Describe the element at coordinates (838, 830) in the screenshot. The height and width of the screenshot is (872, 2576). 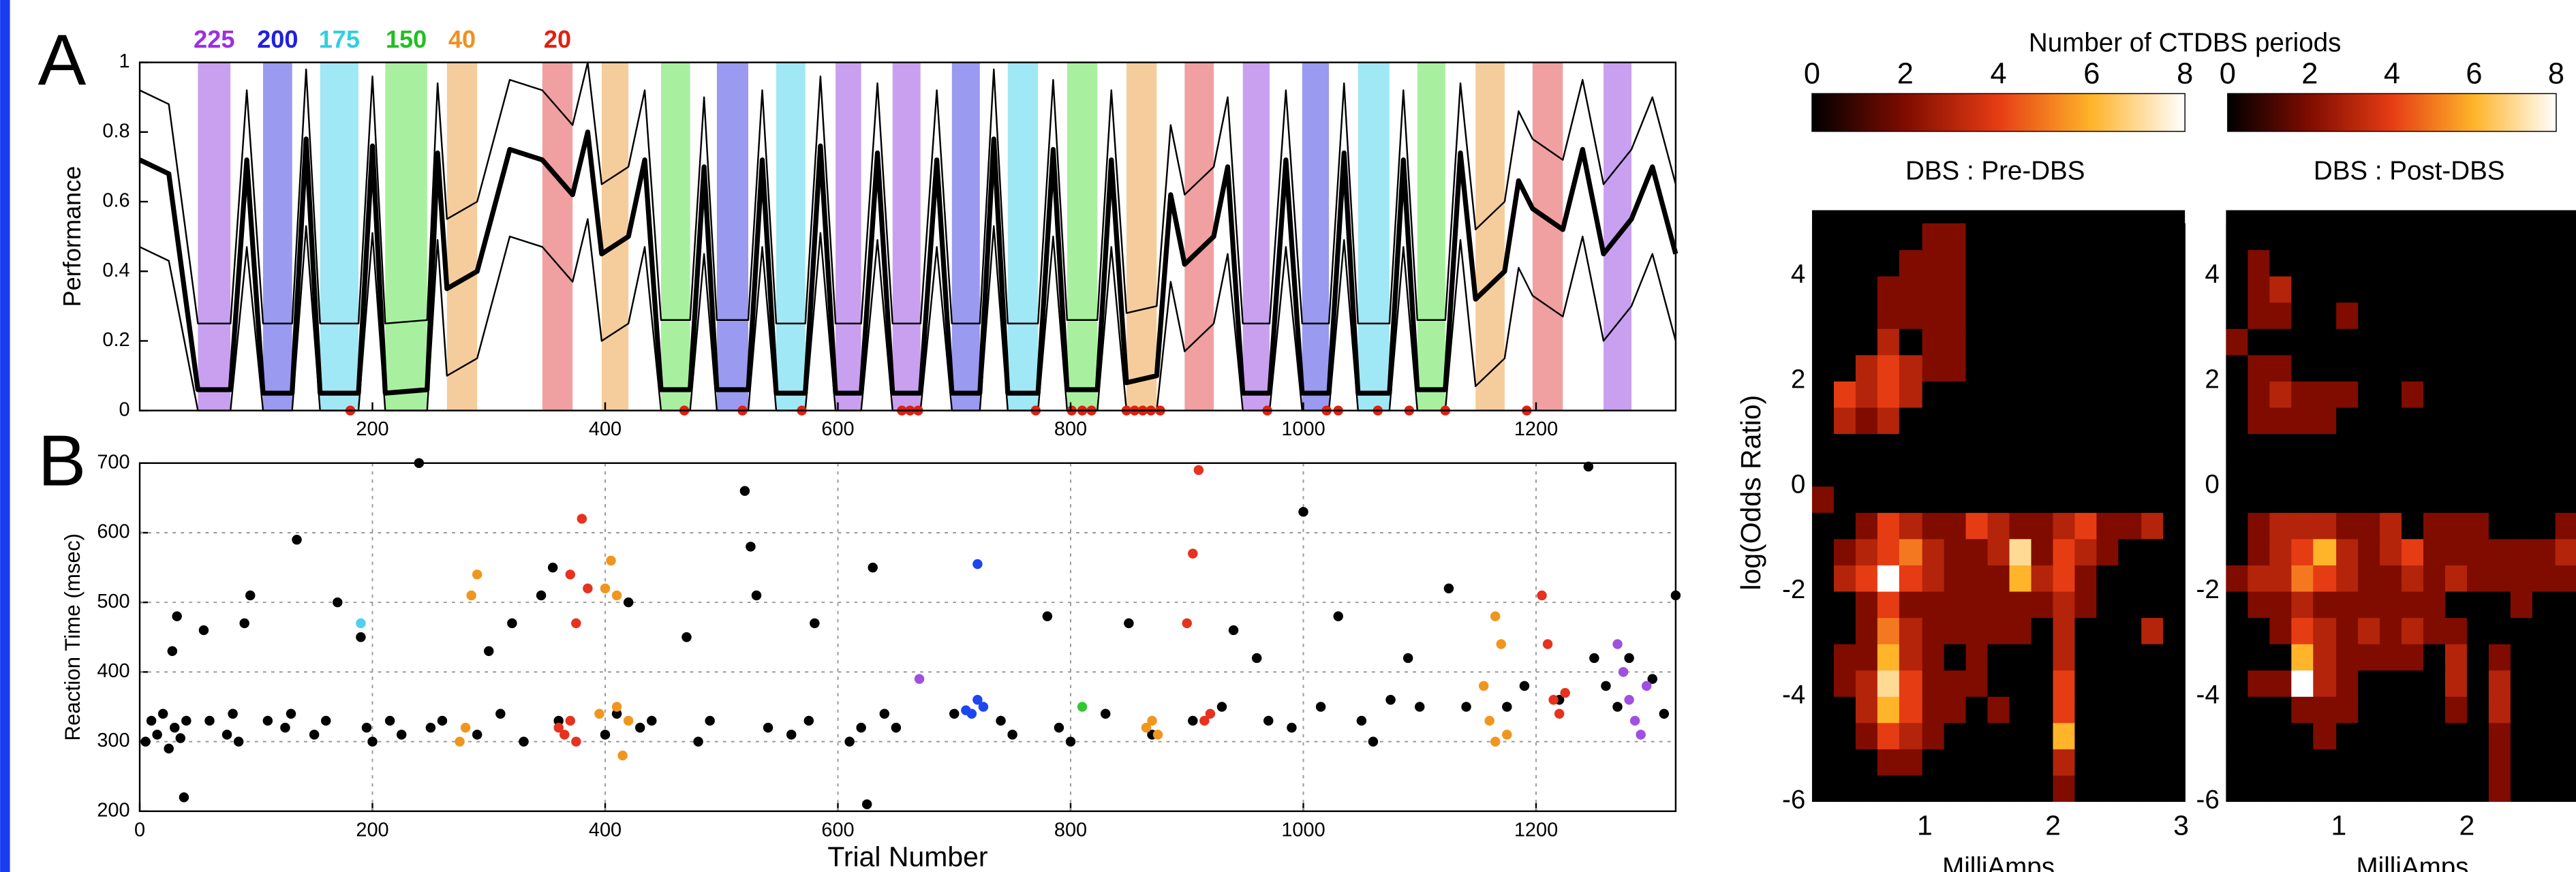
I see `x-tick-label: 600` at that location.